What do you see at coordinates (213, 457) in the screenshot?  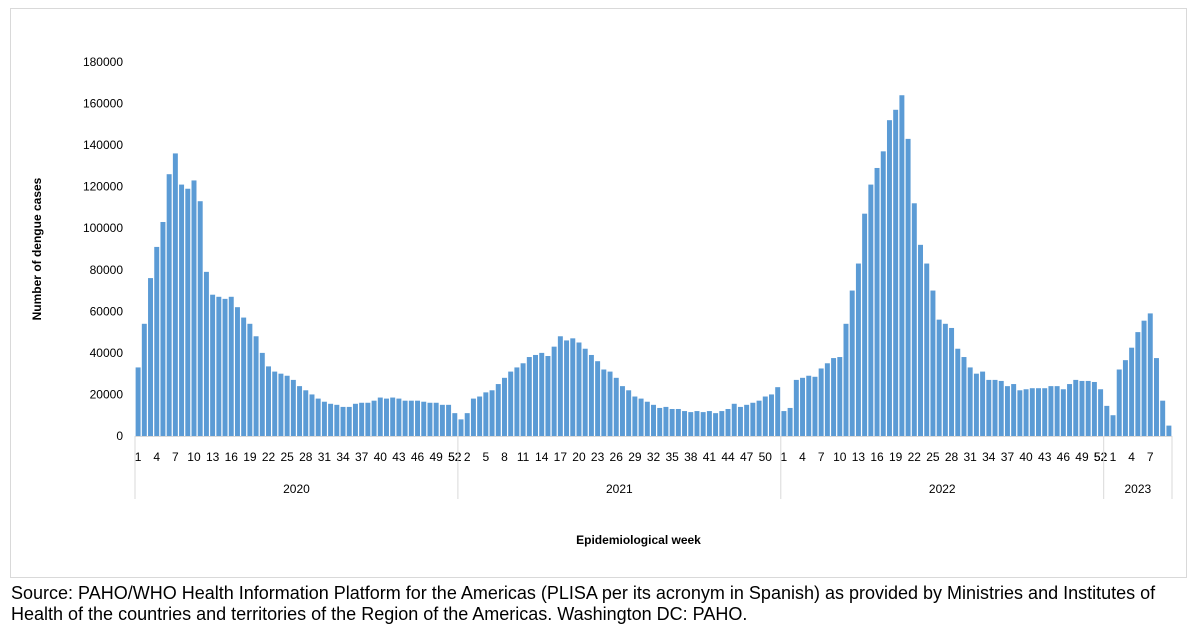 I see `x-tick-label: 13` at bounding box center [213, 457].